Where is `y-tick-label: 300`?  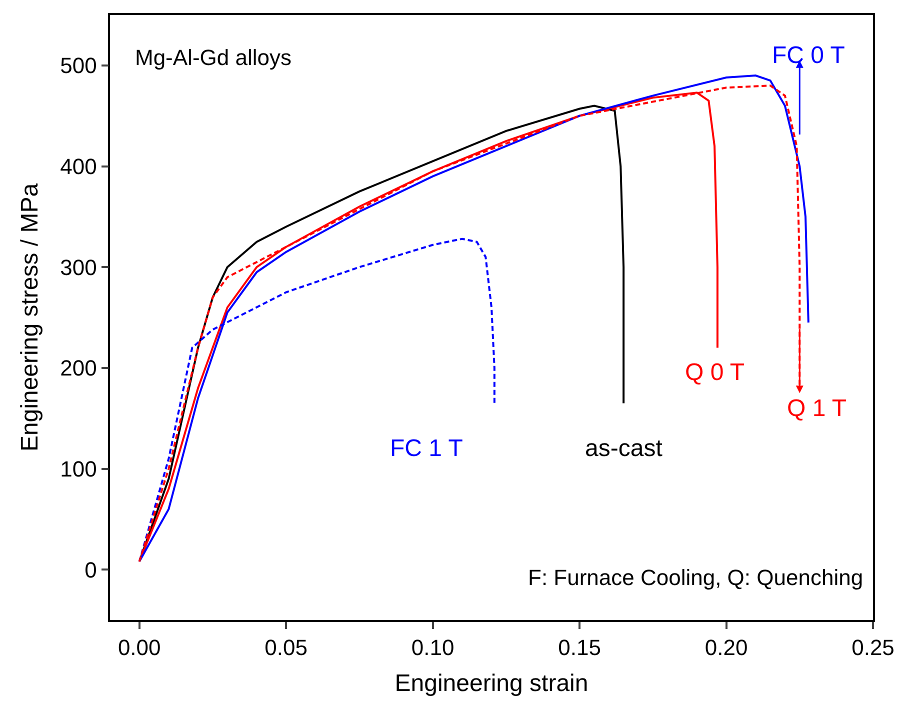
y-tick-label: 300 is located at coordinates (78, 267).